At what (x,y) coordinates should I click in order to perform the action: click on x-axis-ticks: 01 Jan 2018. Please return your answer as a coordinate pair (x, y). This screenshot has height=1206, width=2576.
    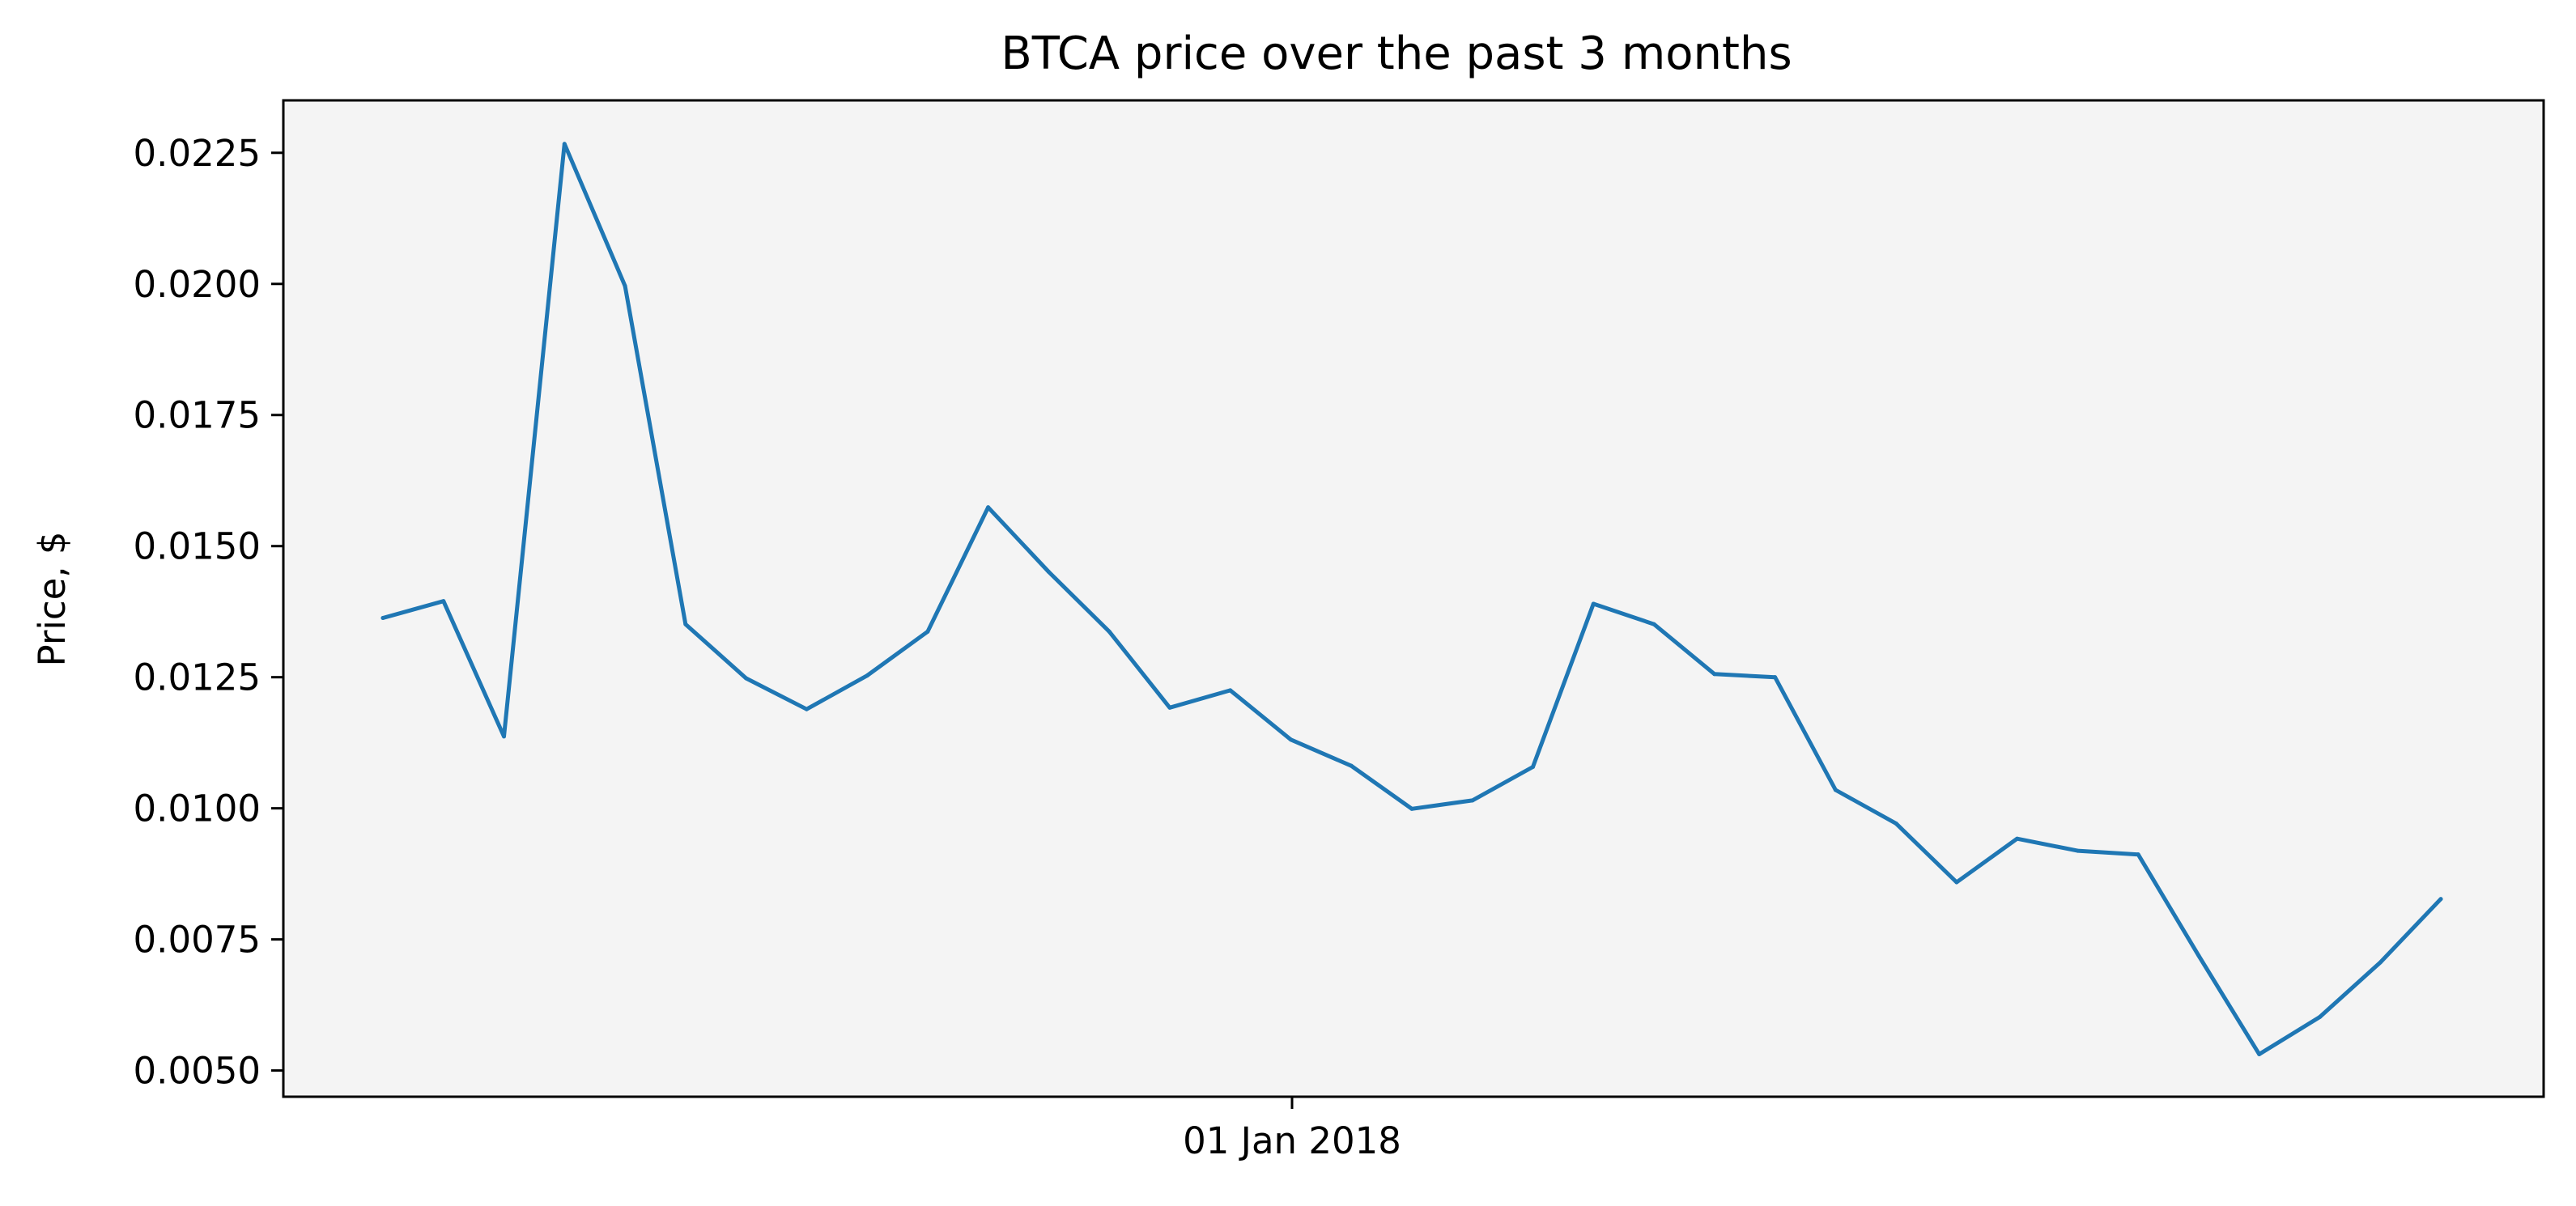
    Looking at the image, I should click on (1292, 1129).